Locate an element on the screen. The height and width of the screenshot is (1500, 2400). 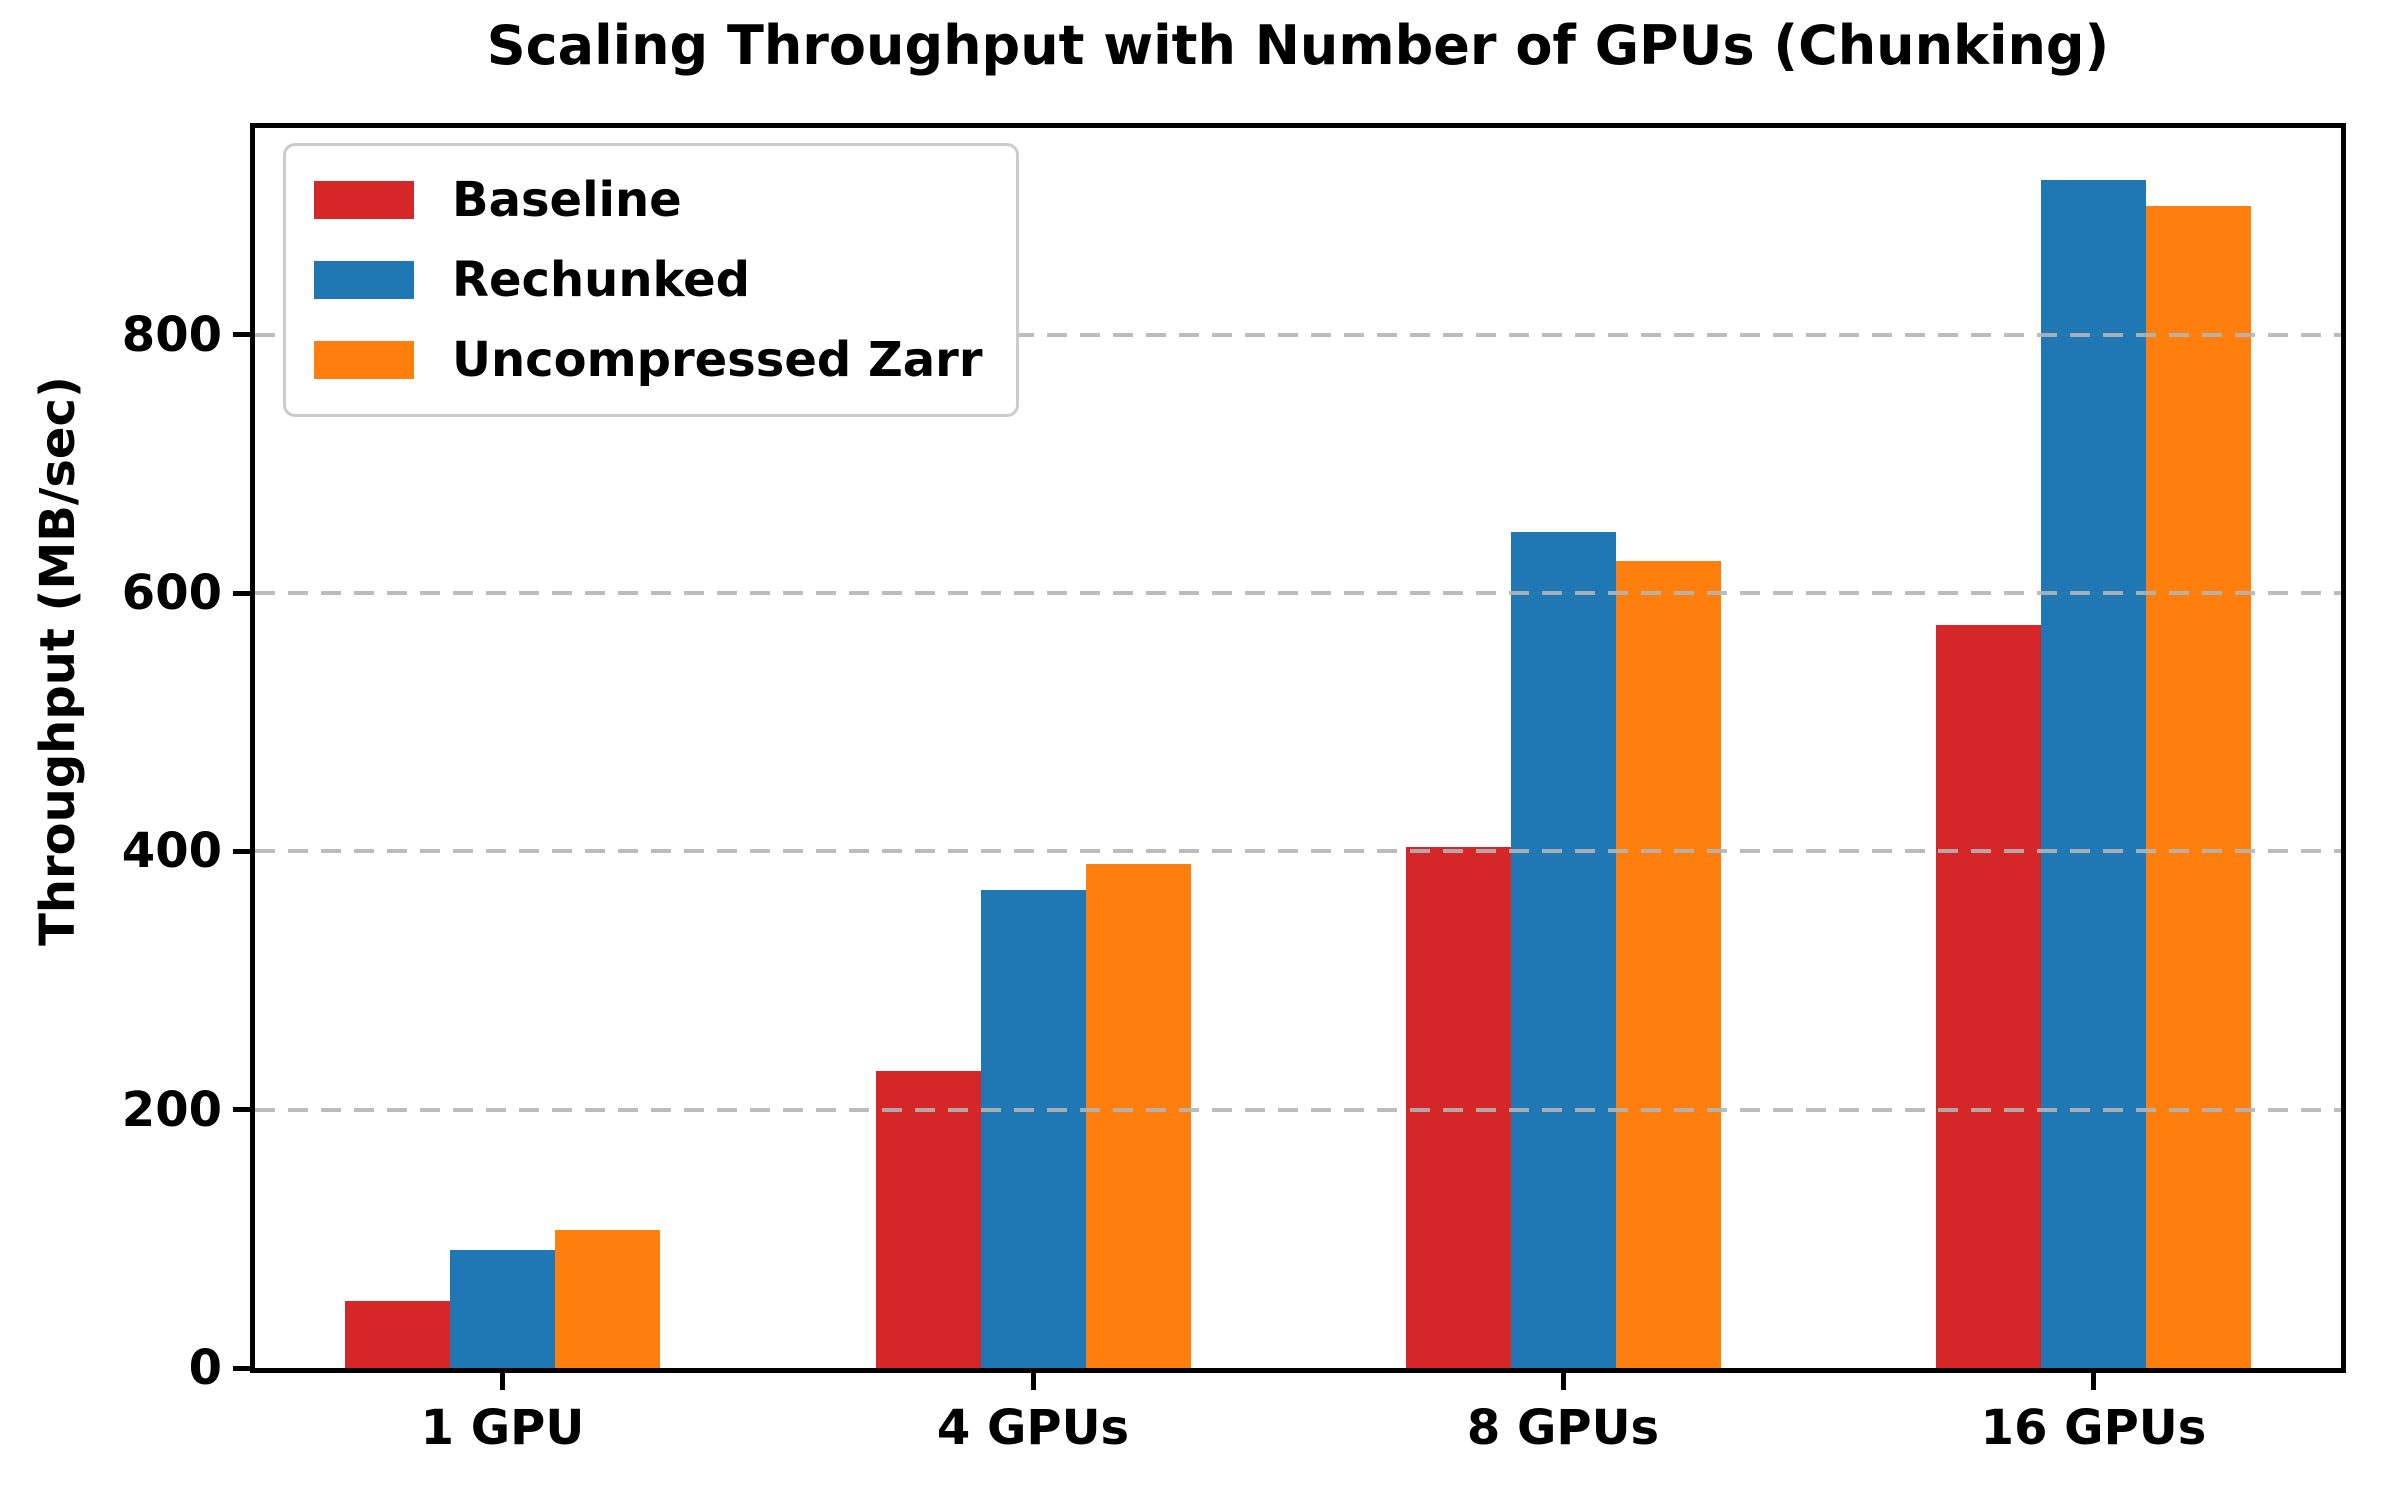
y-tick-label-600: 600 is located at coordinates (171, 593).